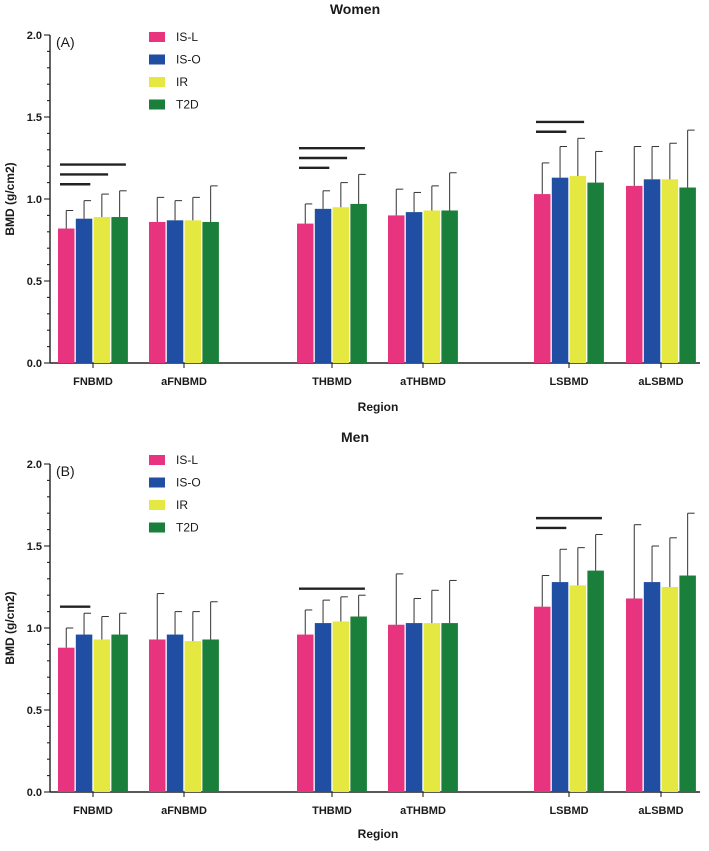 The height and width of the screenshot is (851, 709). I want to click on panel-label: (B), so click(65, 471).